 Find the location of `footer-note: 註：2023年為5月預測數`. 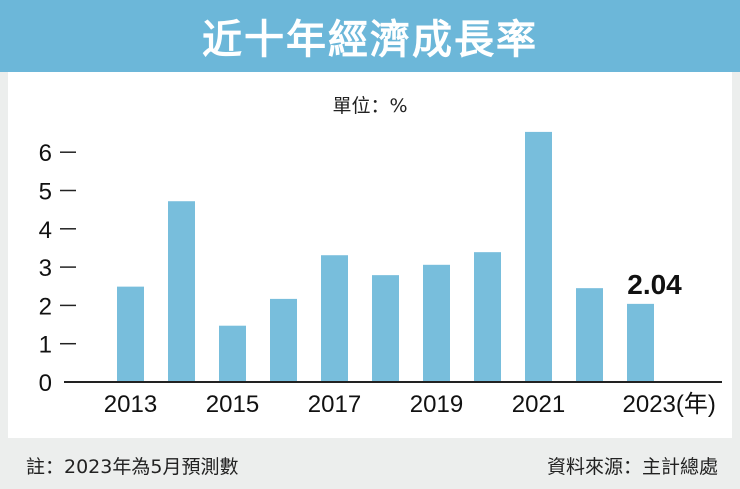

footer-note: 註：2023年為5月預測數 is located at coordinates (132, 467).